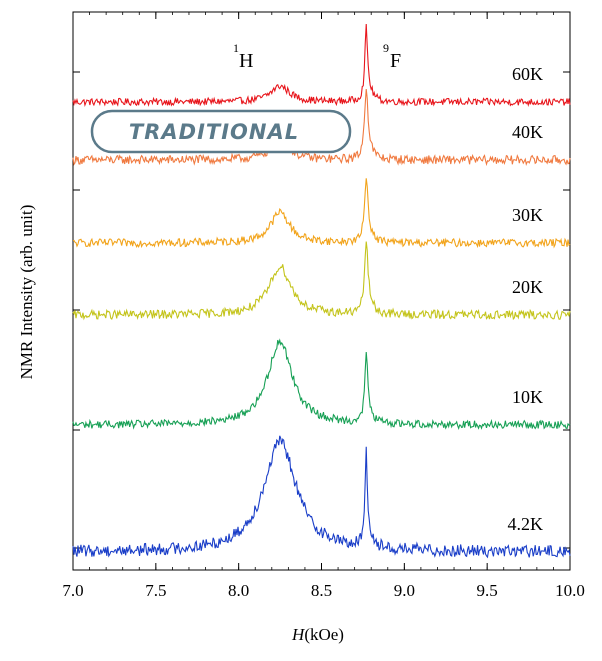  Describe the element at coordinates (570, 590) in the screenshot. I see `x-tick-label: 10.0` at that location.